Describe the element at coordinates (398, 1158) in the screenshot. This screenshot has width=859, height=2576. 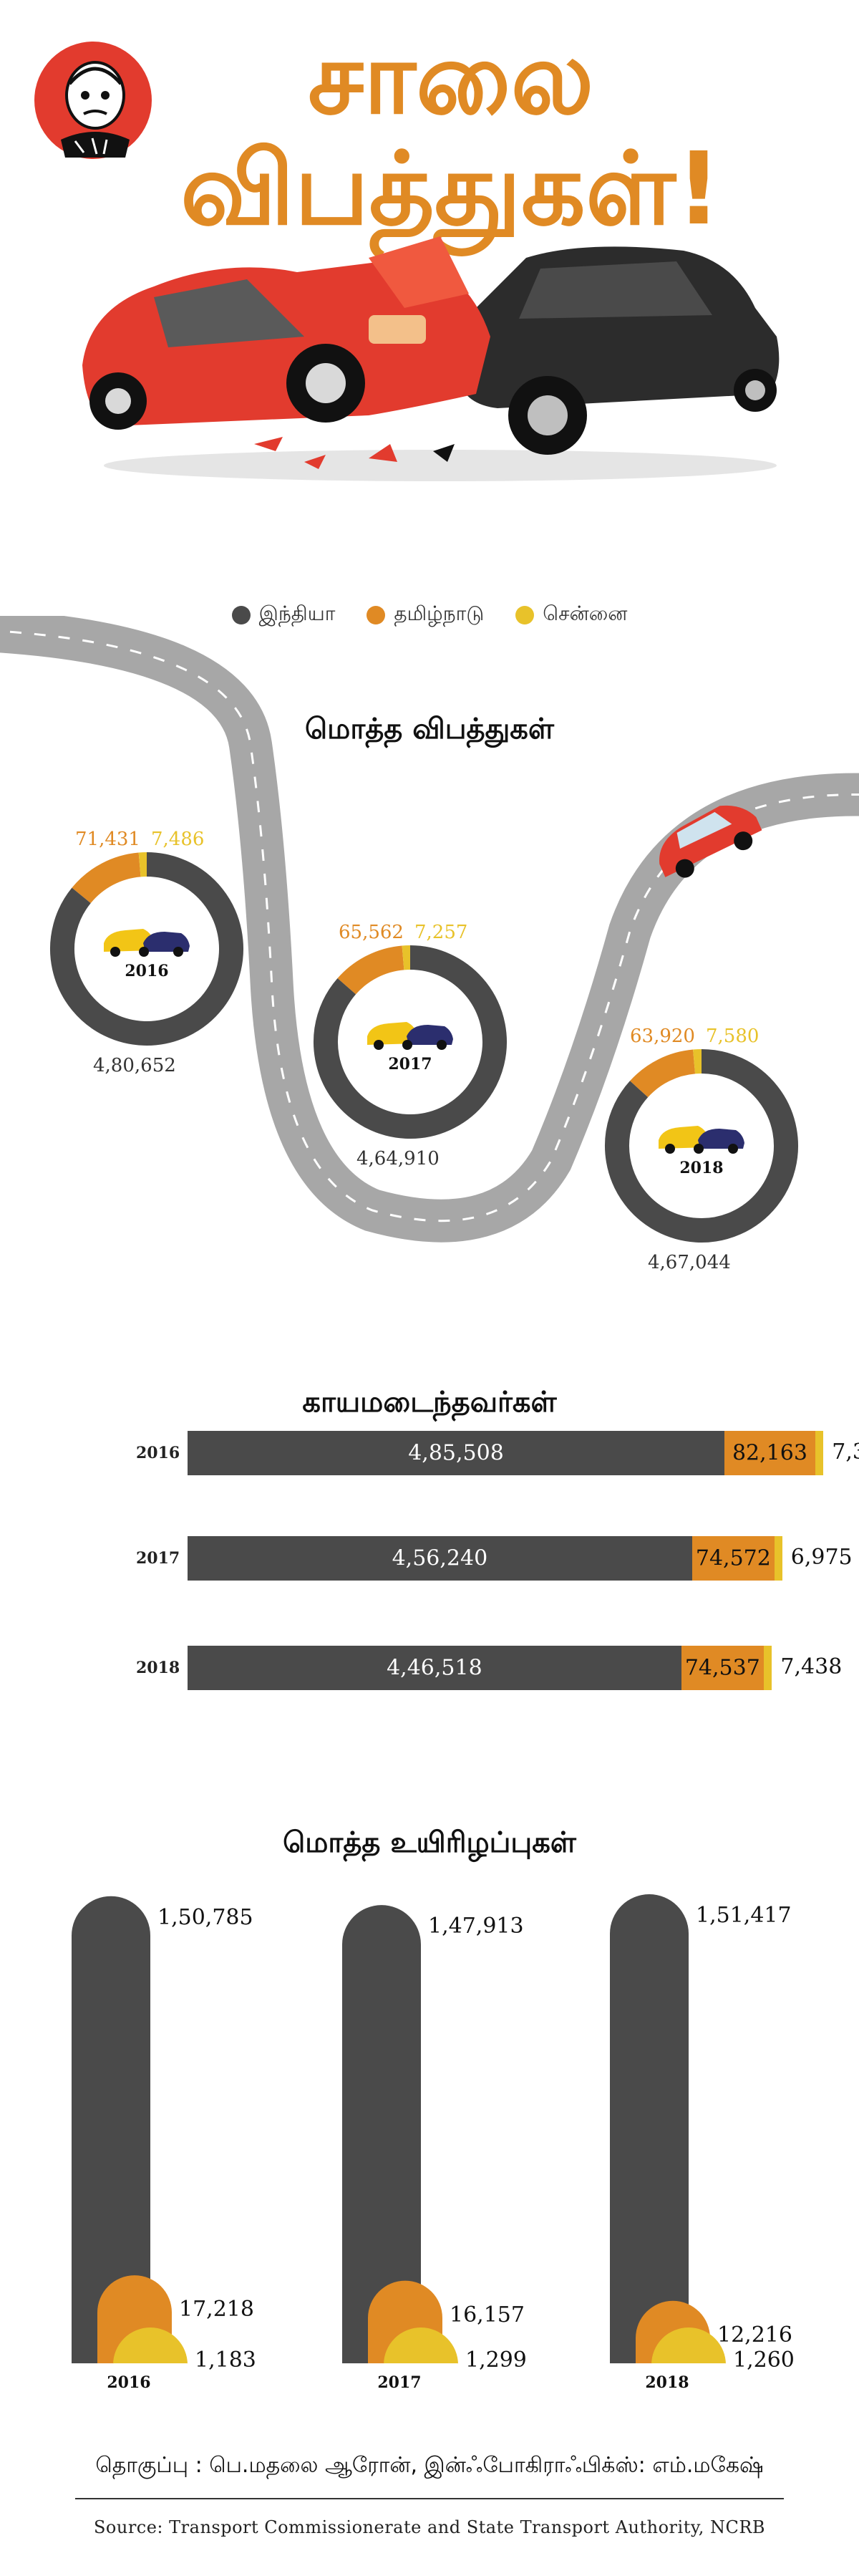
I see `donut-2017-india-label: 4,64,910` at that location.